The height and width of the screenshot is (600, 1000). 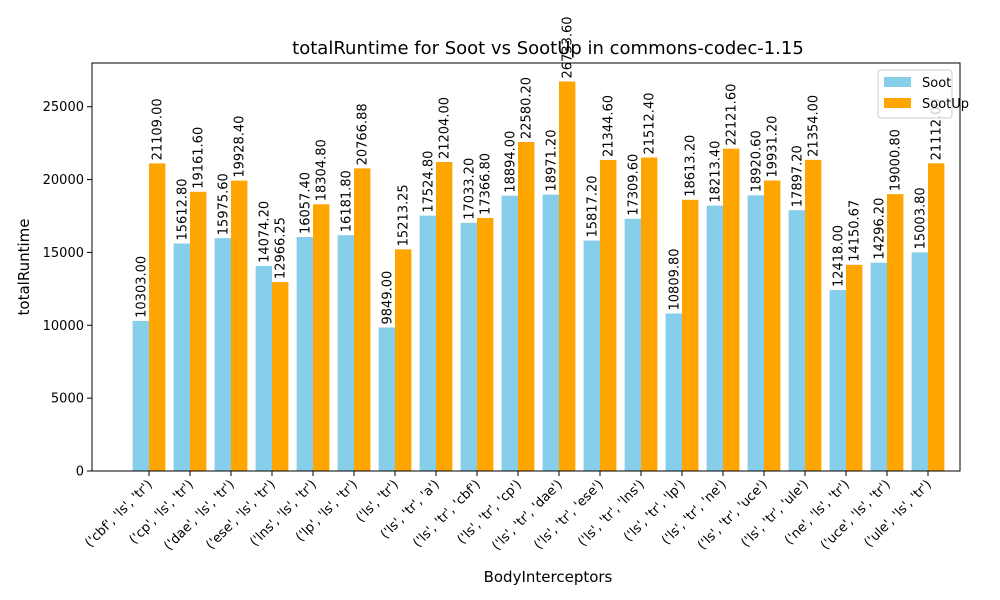 I want to click on data-label-soot-3: 14074.20, so click(x=264, y=232).